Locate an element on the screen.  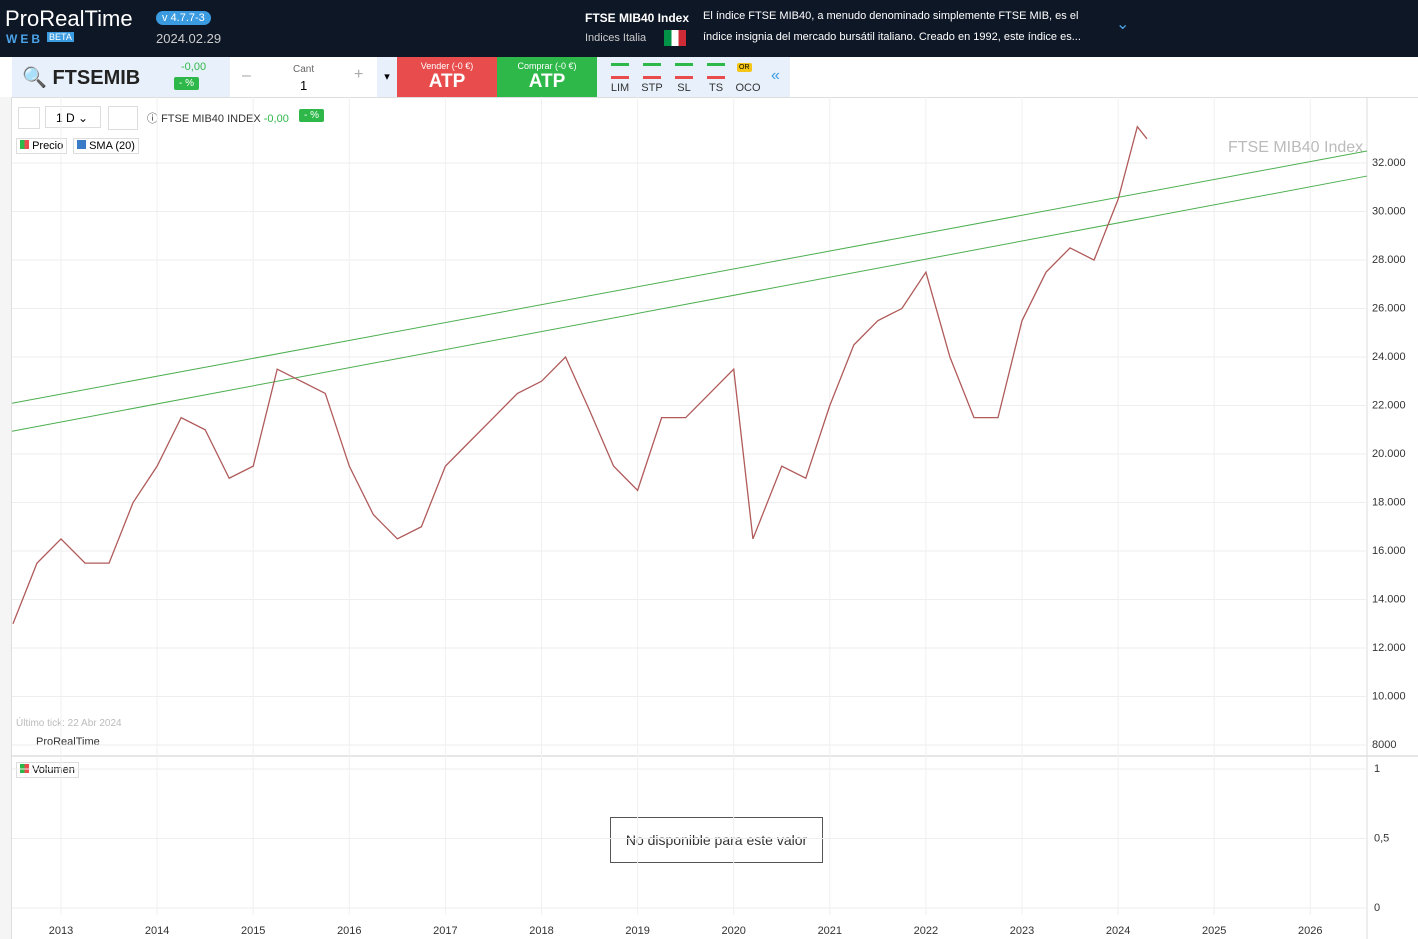
x-tick-label: 2023 is located at coordinates (1022, 931).